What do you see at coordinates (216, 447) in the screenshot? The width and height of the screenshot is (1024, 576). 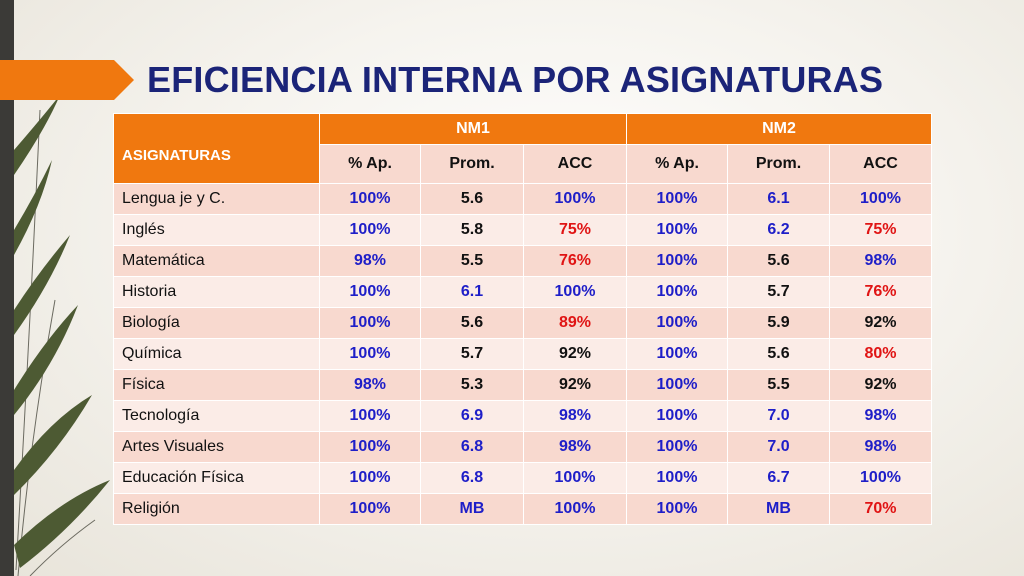 I see `subject-cell: Artes Visuales` at bounding box center [216, 447].